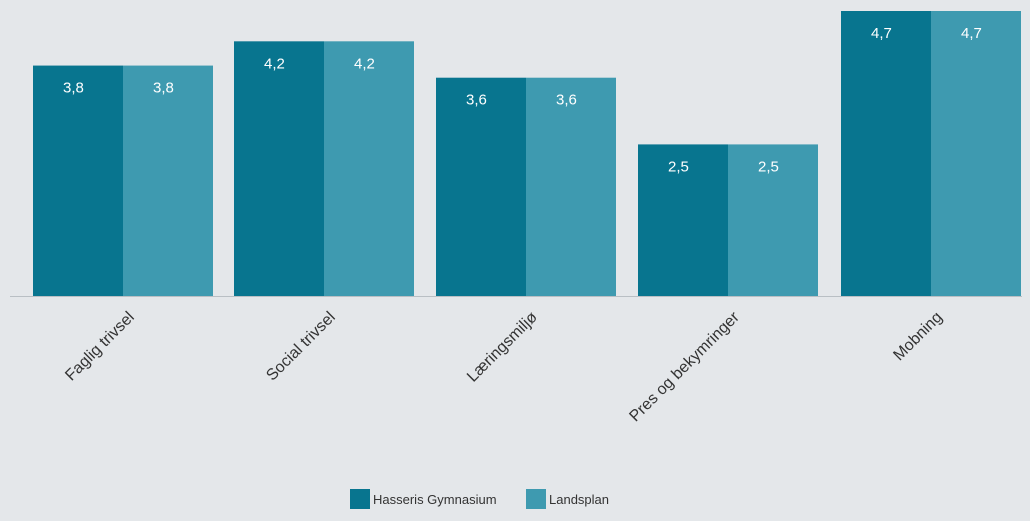 This screenshot has width=1030, height=521. I want to click on legend-label: Hasseris Gymnasium, so click(435, 499).